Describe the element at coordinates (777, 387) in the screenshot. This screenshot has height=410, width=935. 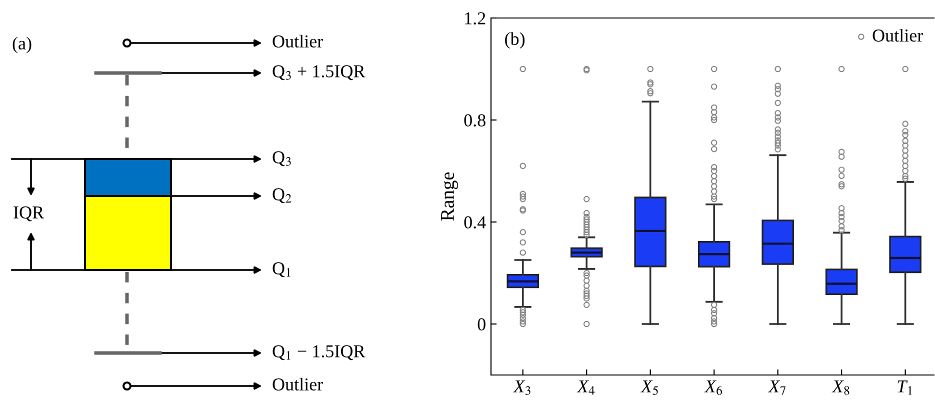
I see `x-tick-label: X$_{7}$` at that location.